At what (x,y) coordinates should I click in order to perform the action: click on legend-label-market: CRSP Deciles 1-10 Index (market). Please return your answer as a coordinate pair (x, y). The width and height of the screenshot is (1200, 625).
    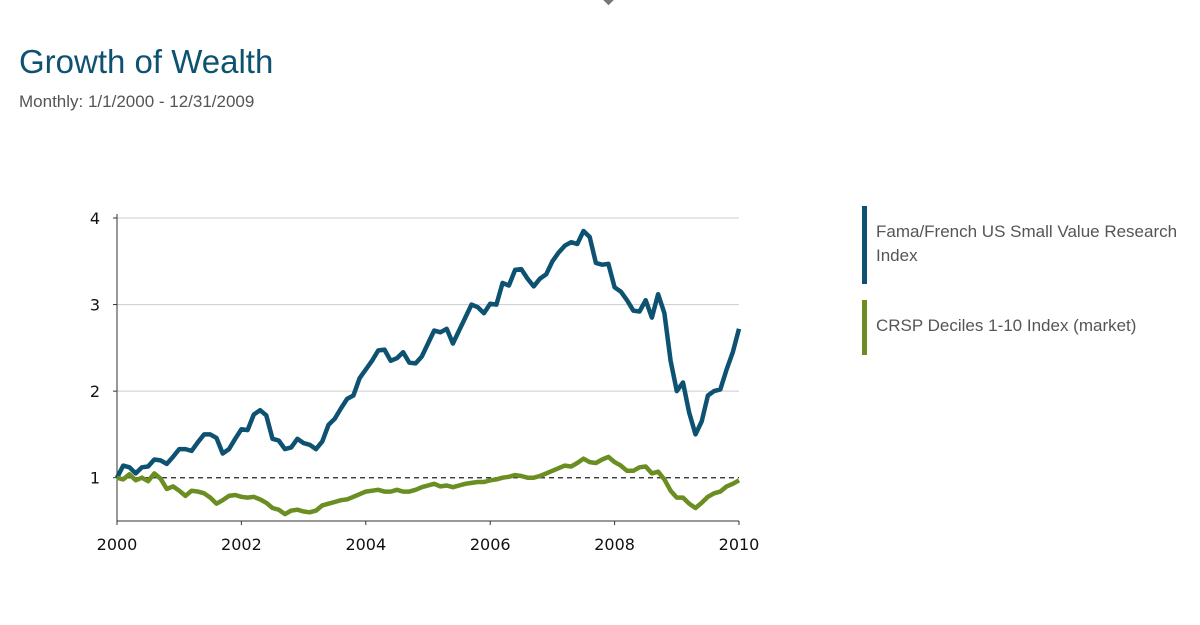
    Looking at the image, I should click on (1006, 325).